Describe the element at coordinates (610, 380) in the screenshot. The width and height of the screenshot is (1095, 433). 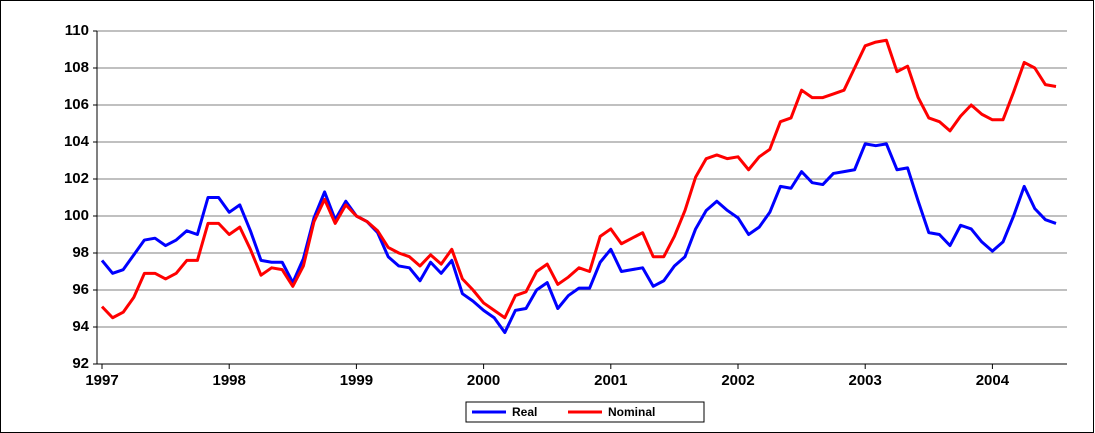
I see `x-tick-label: 2001` at that location.